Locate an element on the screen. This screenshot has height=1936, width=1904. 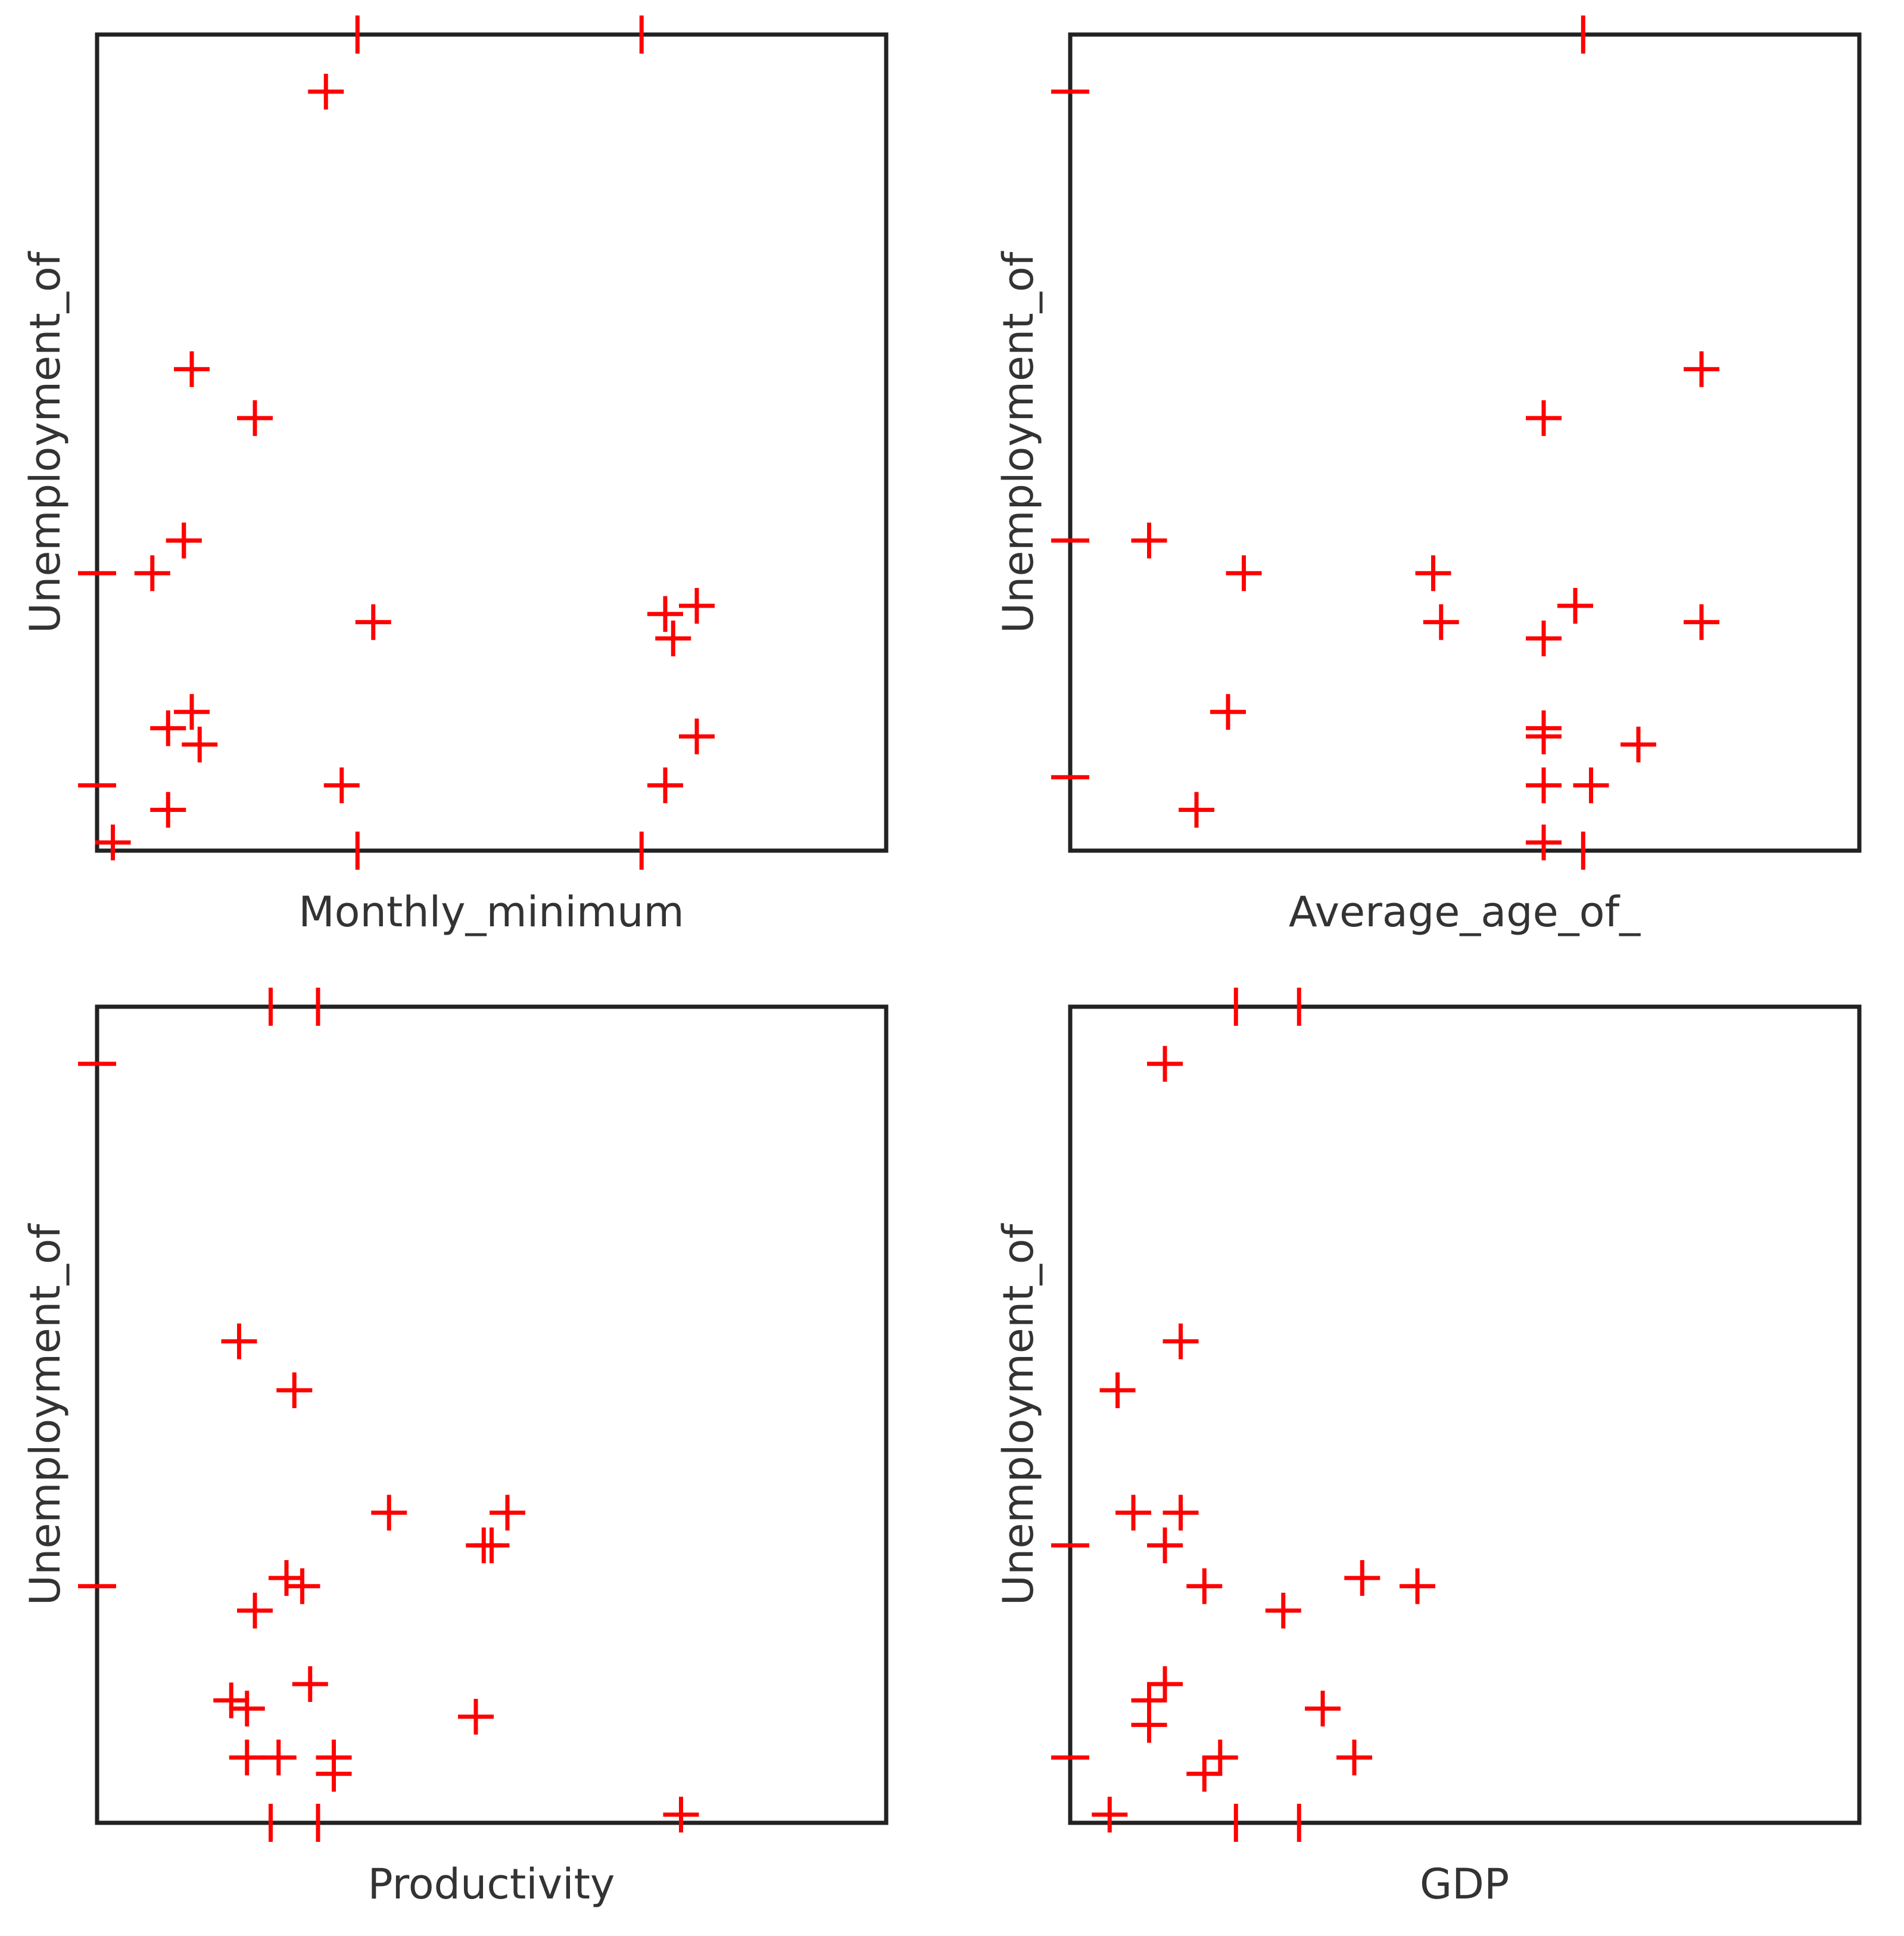
x-axis-label: Average_age_of_ is located at coordinates (1465, 912).